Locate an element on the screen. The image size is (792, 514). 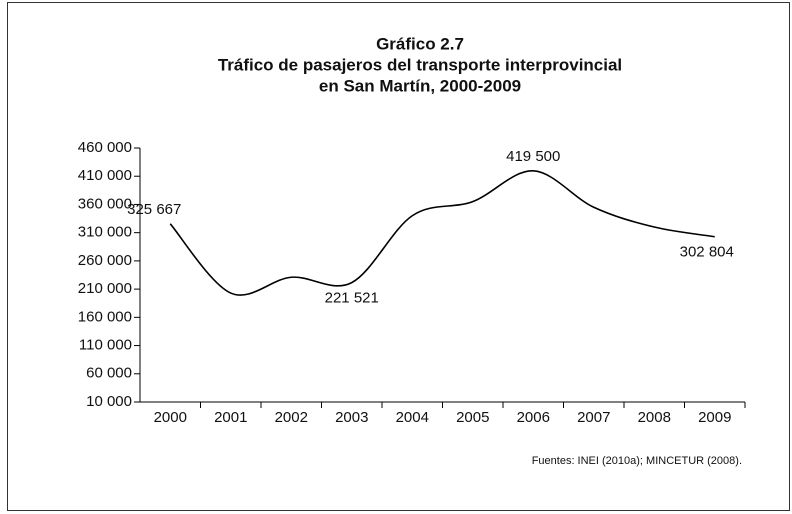
data-label: 419 500 is located at coordinates (533, 156).